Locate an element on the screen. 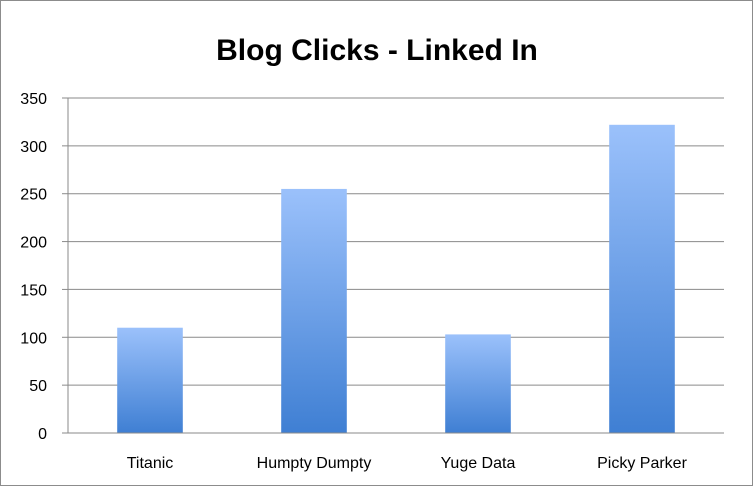 This screenshot has width=753, height=487. x-tick-label: Humpty Dumpty is located at coordinates (314, 463).